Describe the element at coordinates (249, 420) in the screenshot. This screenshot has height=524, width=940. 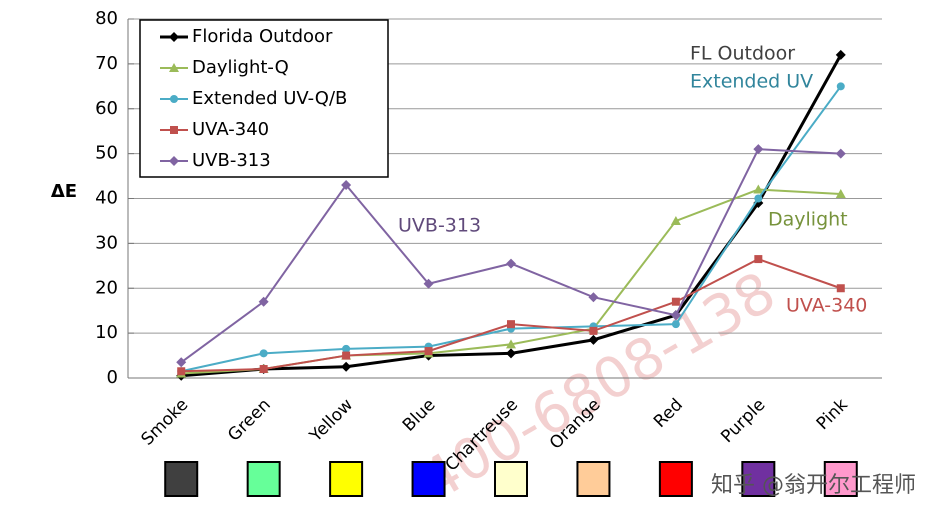
I see `x-tick-label: Green` at that location.